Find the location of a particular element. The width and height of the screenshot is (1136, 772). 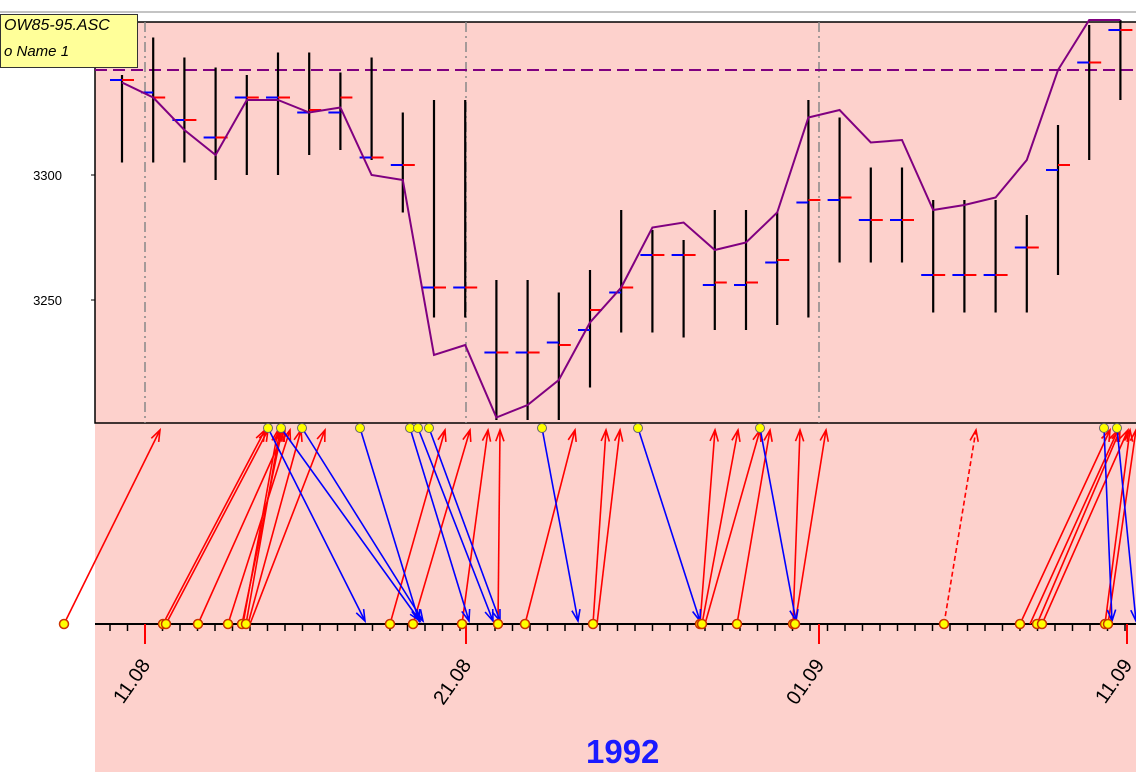

down-arrow-11-head is located at coordinates (1133, 616).